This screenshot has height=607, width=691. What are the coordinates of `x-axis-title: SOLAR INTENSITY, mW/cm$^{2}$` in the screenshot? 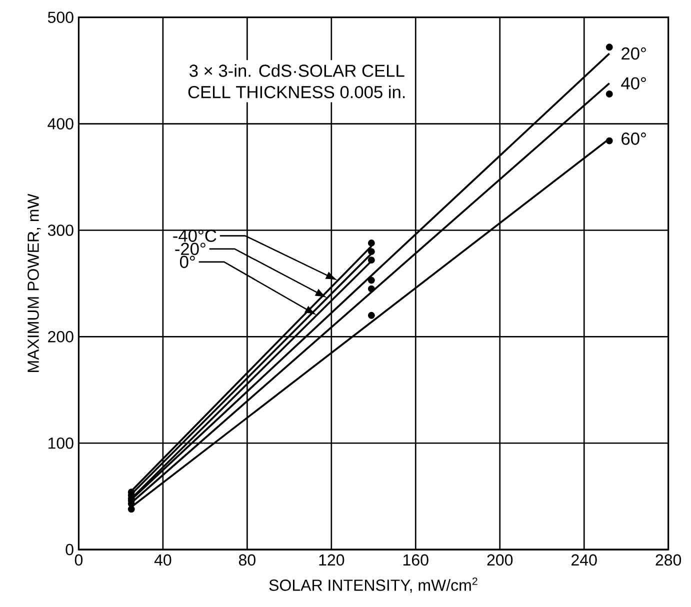 It's located at (373, 585).